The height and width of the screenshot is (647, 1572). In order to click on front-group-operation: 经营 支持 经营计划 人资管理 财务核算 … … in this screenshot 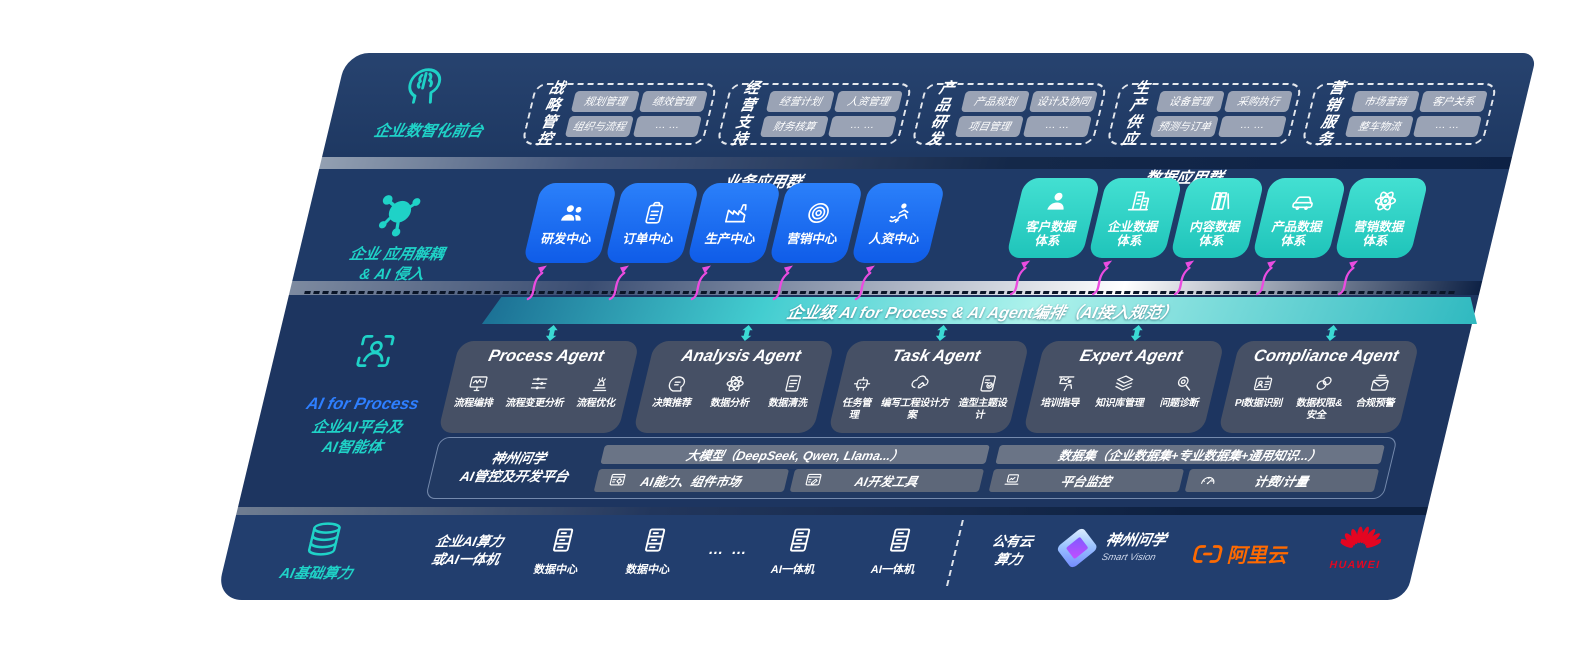, I will do `click(814, 114)`.